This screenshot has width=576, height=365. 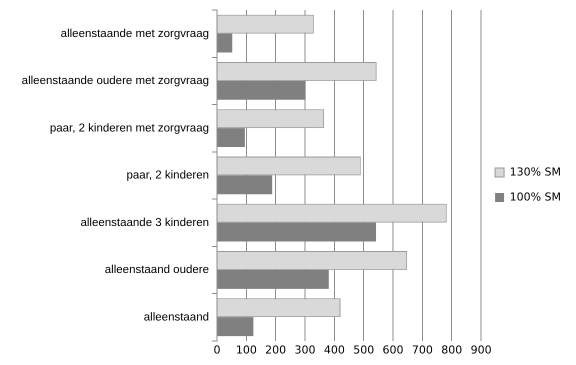 I want to click on y-tick-label: paar, 2 kinderen met zorgvraag, so click(x=129, y=128).